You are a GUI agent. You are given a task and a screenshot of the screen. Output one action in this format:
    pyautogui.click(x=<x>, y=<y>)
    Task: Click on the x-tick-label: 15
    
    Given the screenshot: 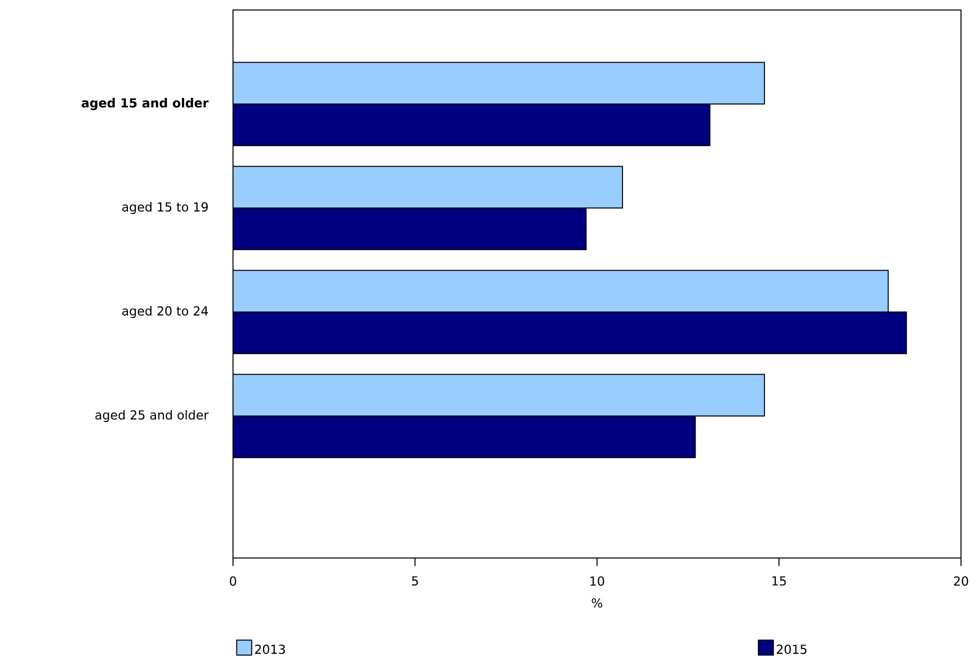 What is the action you would take?
    pyautogui.click(x=779, y=581)
    